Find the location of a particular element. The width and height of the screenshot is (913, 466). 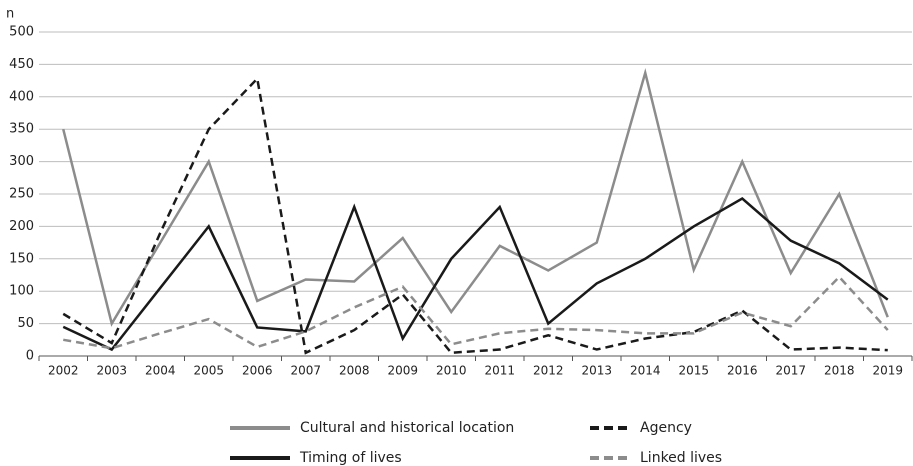

x-tick-label: 2007 is located at coordinates (305, 371).